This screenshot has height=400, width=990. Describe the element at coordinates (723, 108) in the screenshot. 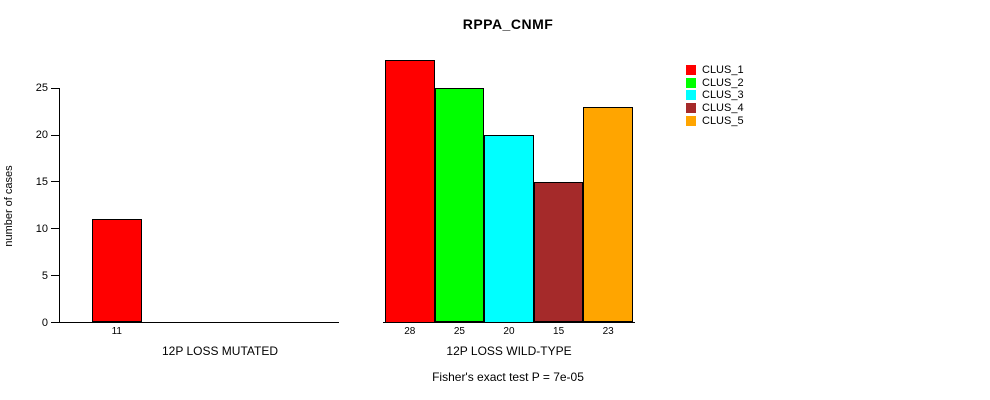

I see `legend-label: CLUS_4` at that location.